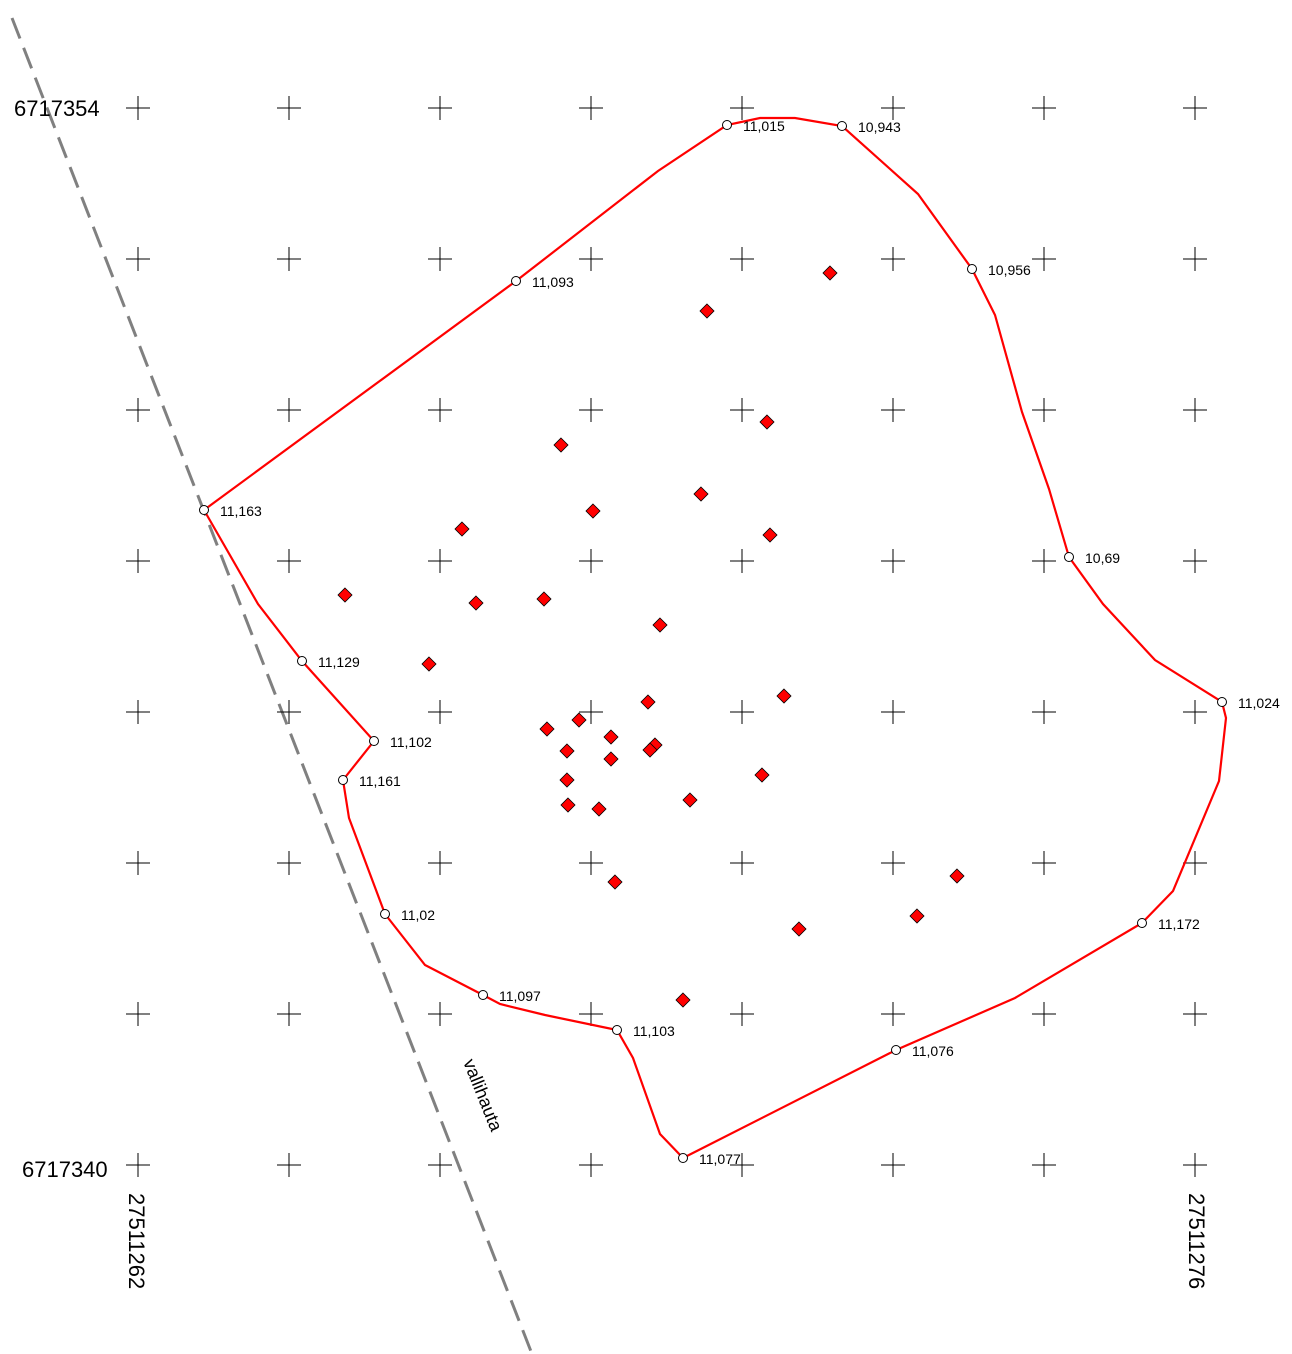 Image resolution: width=1292 pixels, height=1354 pixels. I want to click on elevation-label: 11,163, so click(241, 511).